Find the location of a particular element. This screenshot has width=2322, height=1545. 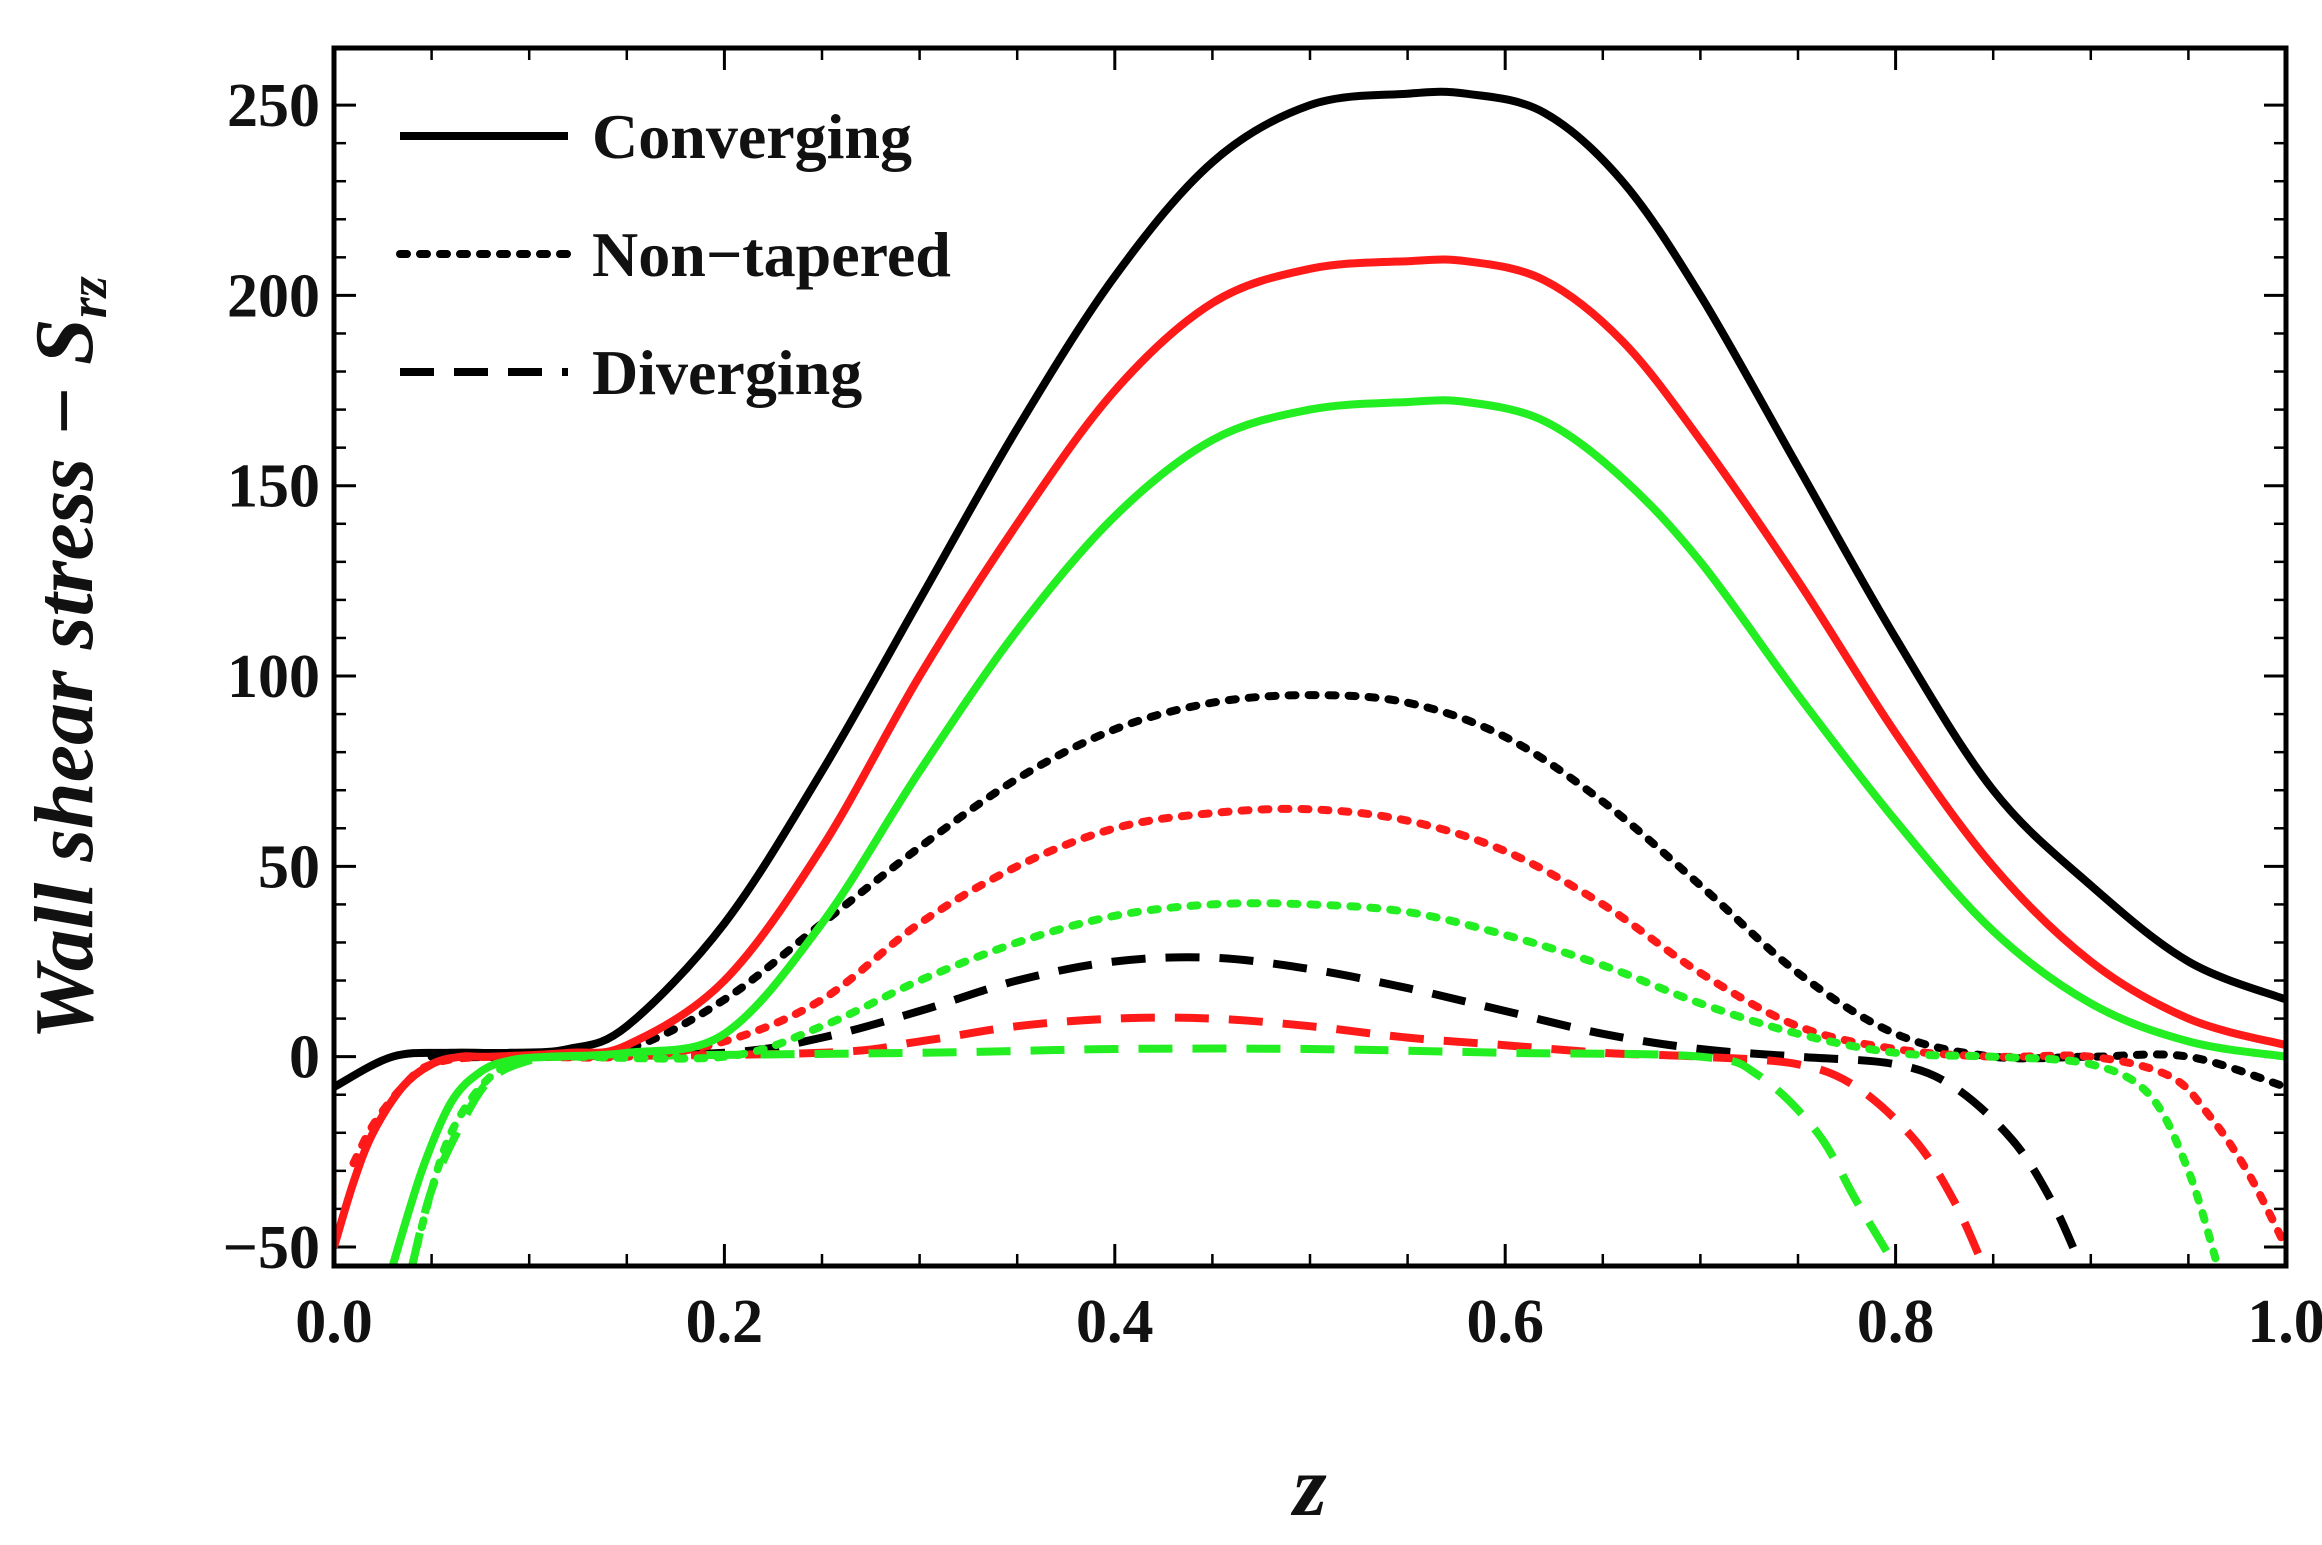

y-tick-label: 100 is located at coordinates (273, 677).